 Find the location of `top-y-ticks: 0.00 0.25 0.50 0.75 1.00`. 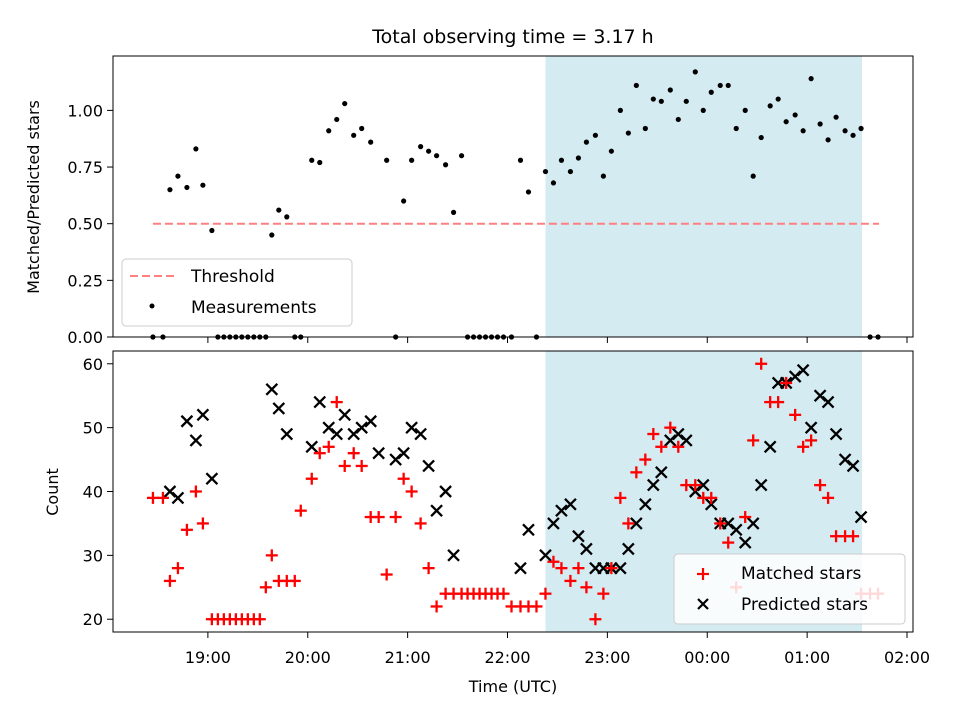

top-y-ticks: 0.00 0.25 0.50 0.75 1.00 is located at coordinates (90, 224).